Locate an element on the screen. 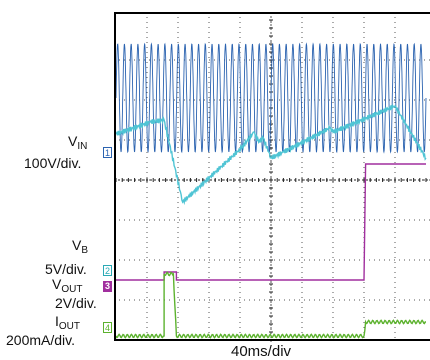 The height and width of the screenshot is (360, 430). channel-2-marker: 2 is located at coordinates (107, 270).